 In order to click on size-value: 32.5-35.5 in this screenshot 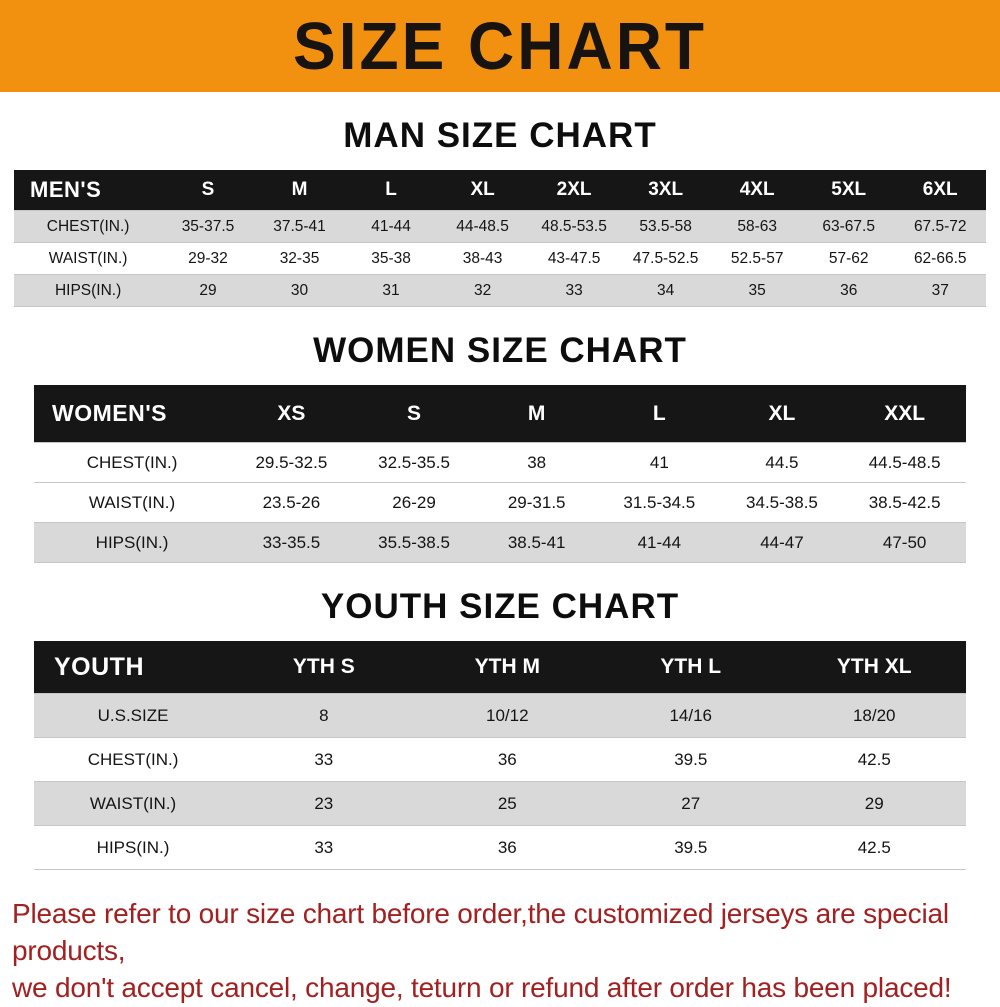, I will do `click(414, 462)`.